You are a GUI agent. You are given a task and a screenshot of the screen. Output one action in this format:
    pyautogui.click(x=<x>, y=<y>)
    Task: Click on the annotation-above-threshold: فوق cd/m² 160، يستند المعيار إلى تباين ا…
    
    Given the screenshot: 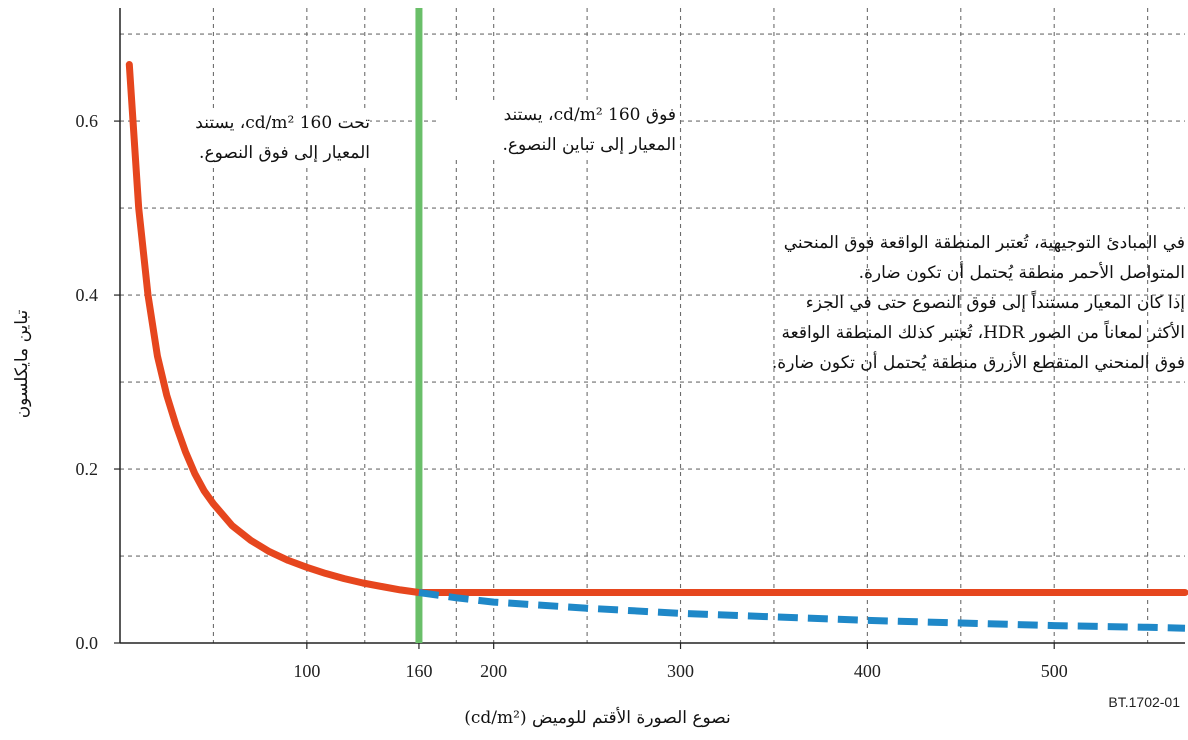 What is the action you would take?
    pyautogui.click(x=557, y=130)
    